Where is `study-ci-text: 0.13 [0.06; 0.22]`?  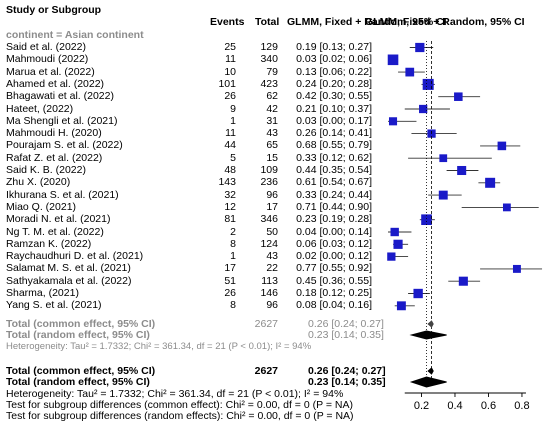 study-ci-text: 0.13 [0.06; 0.22] is located at coordinates (334, 71).